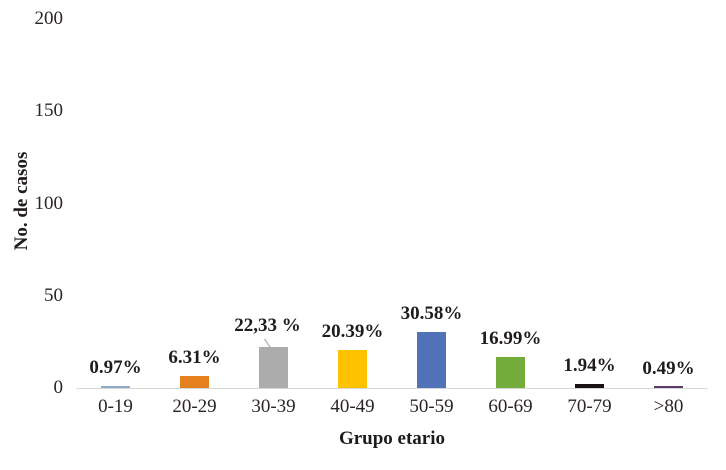  I want to click on data-label-70-79: 1.94%, so click(589, 366).